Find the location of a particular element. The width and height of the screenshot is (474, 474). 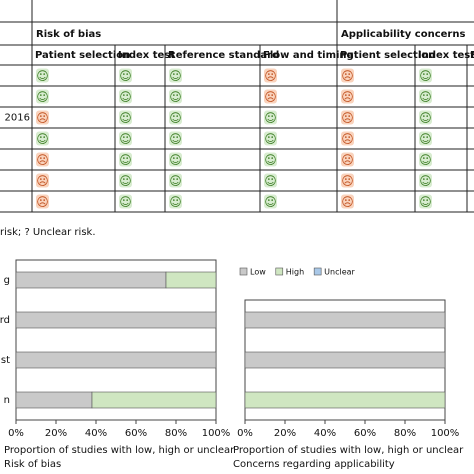

y-tick-label: st is located at coordinates (5, 360).